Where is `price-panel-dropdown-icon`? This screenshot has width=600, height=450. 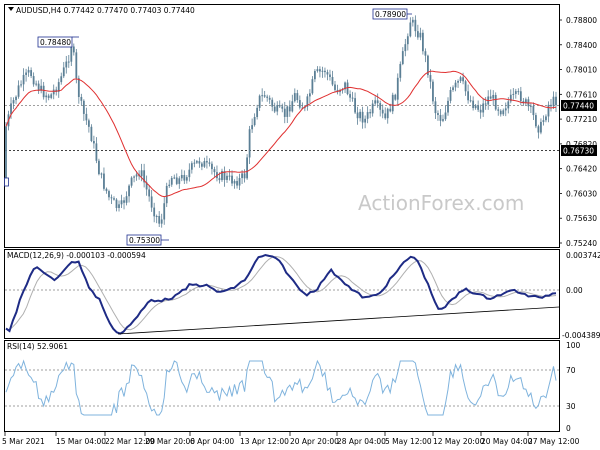 price-panel-dropdown-icon is located at coordinates (11, 9).